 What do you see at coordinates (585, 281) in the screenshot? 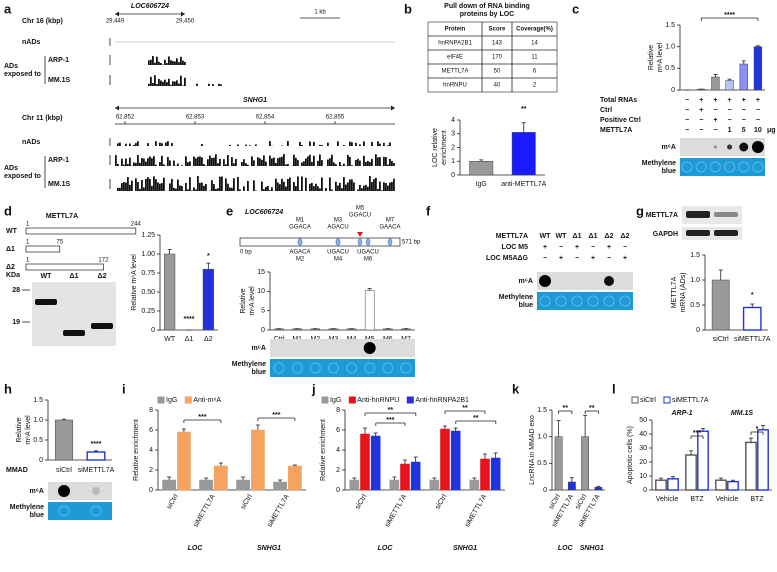
I see `blot` at bounding box center [585, 281].